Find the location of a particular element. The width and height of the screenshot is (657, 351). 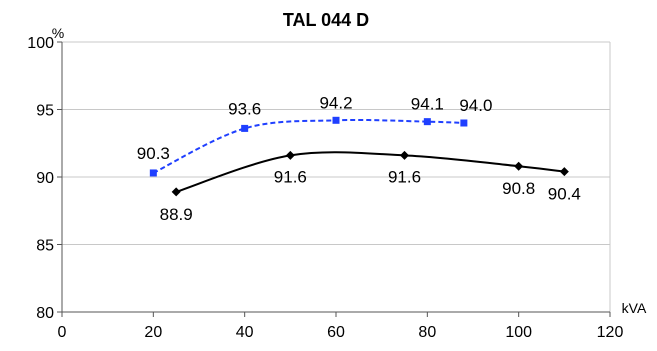

x-tick-label: 40 is located at coordinates (245, 332).